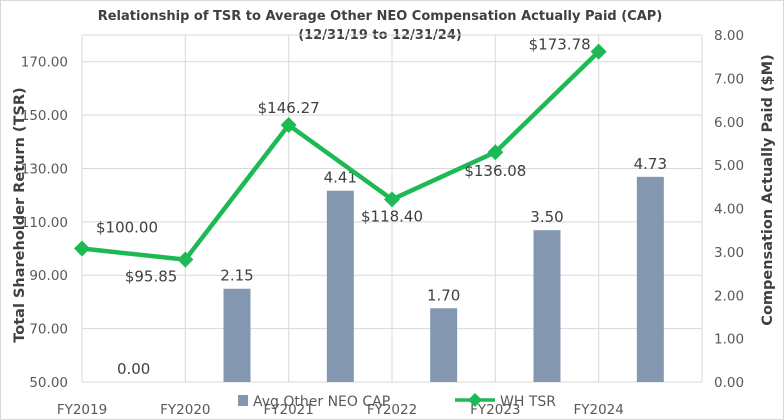 Image resolution: width=784 pixels, height=420 pixels. What do you see at coordinates (340, 178) in the screenshot?
I see `cap-bar-label: 4.41` at bounding box center [340, 178].